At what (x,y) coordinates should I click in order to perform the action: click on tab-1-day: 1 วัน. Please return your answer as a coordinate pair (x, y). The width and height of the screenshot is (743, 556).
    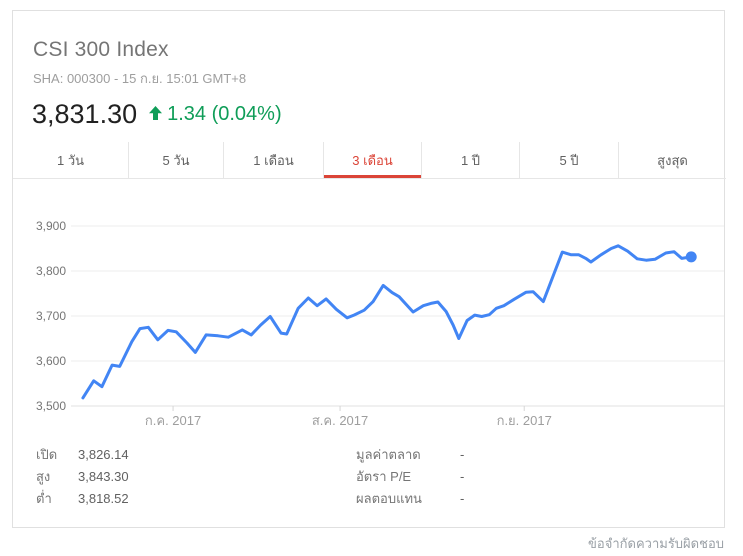
    Looking at the image, I should click on (70, 160).